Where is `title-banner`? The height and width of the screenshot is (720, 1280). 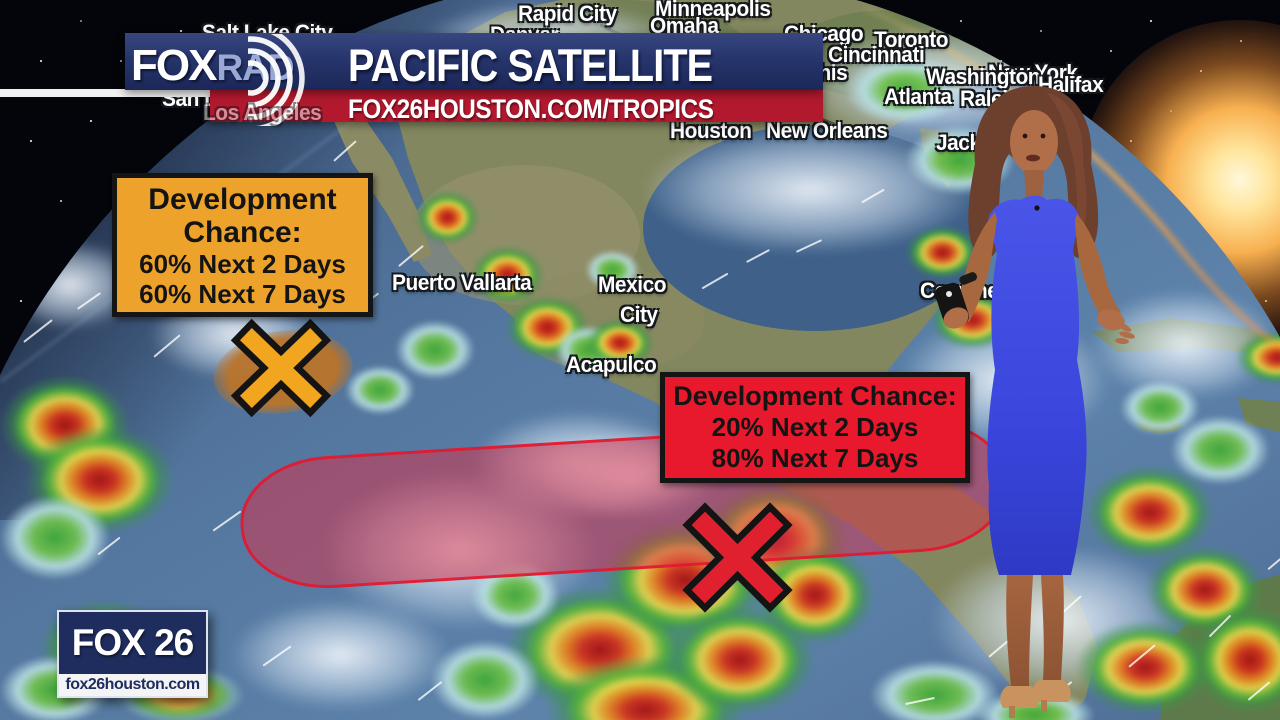
title-banner is located at coordinates (474, 61).